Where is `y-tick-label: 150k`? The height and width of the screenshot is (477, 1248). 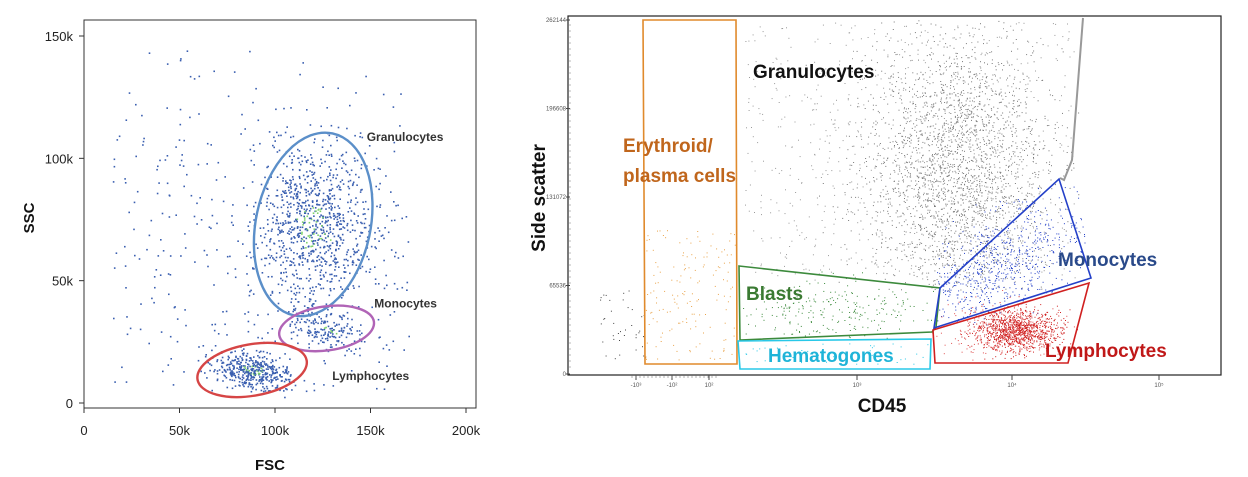 y-tick-label: 150k is located at coordinates (59, 36).